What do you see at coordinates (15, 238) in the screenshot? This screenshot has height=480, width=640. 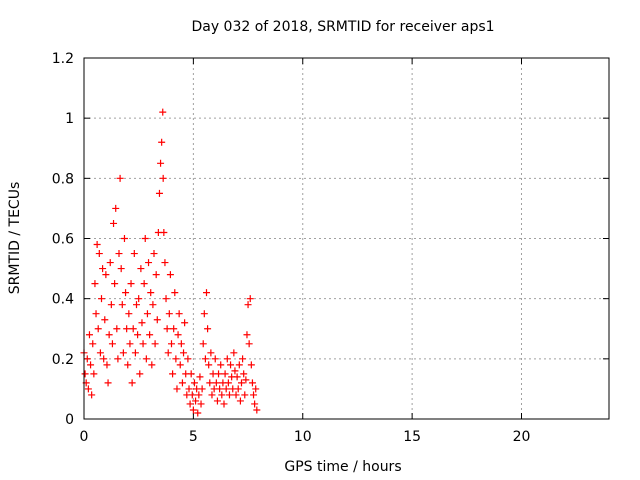 I see `y-axis-label: SRMTID / TECUs` at bounding box center [15, 238].